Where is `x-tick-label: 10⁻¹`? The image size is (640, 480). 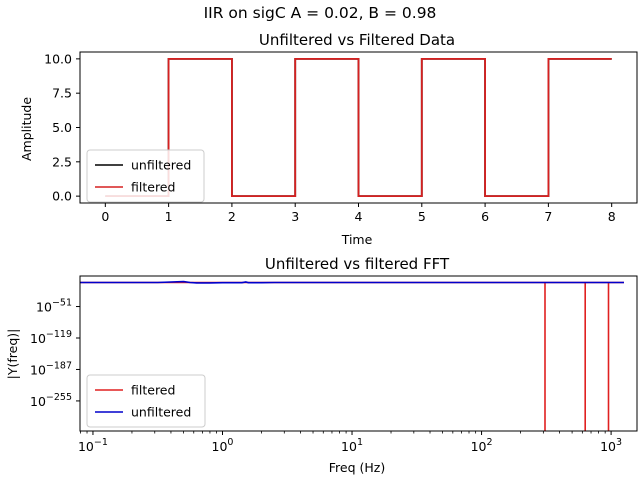 x-tick-label: 10⁻¹ is located at coordinates (93, 445).